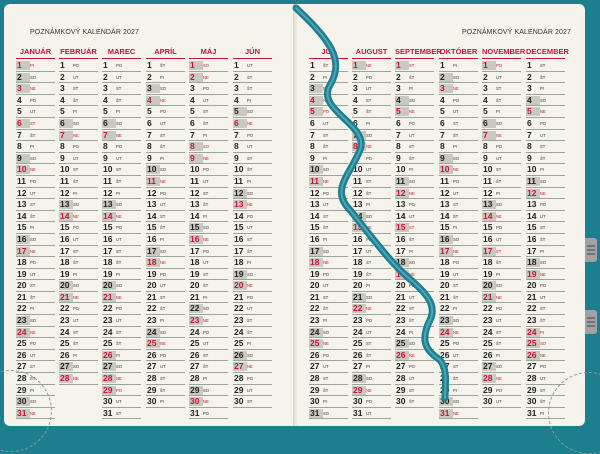 Image resolution: width=600 pixels, height=454 pixels. I want to click on day-cell: 13 PO, so click(414, 205).